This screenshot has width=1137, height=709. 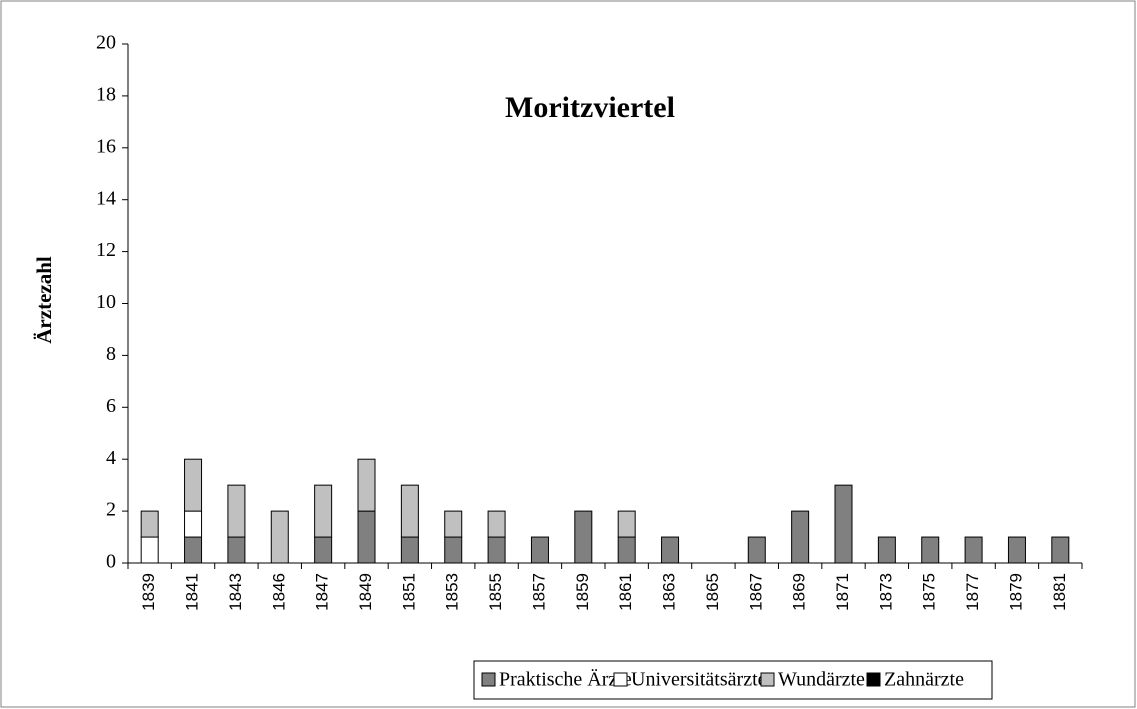 I want to click on y-tick-label: 14, so click(x=106, y=198).